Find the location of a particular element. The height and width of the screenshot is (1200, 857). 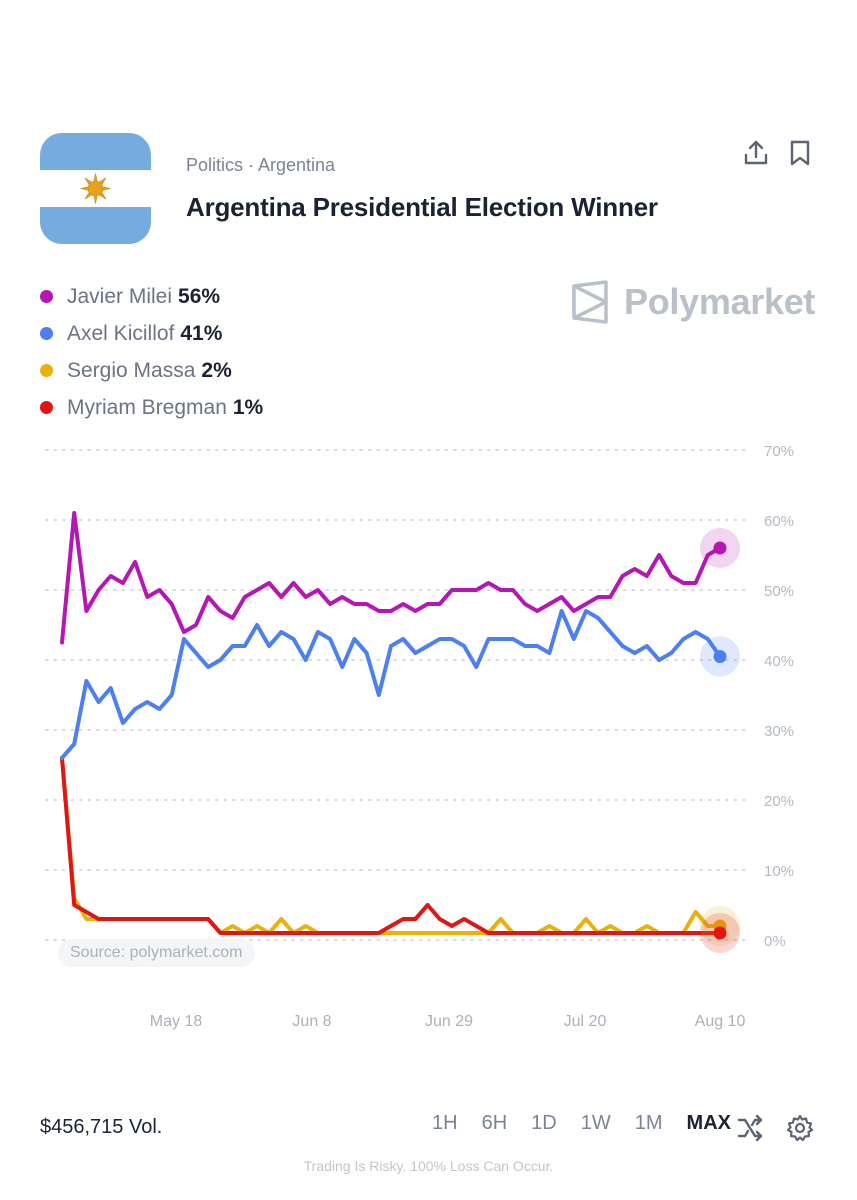

legend-name: Javier Milei is located at coordinates (120, 296).